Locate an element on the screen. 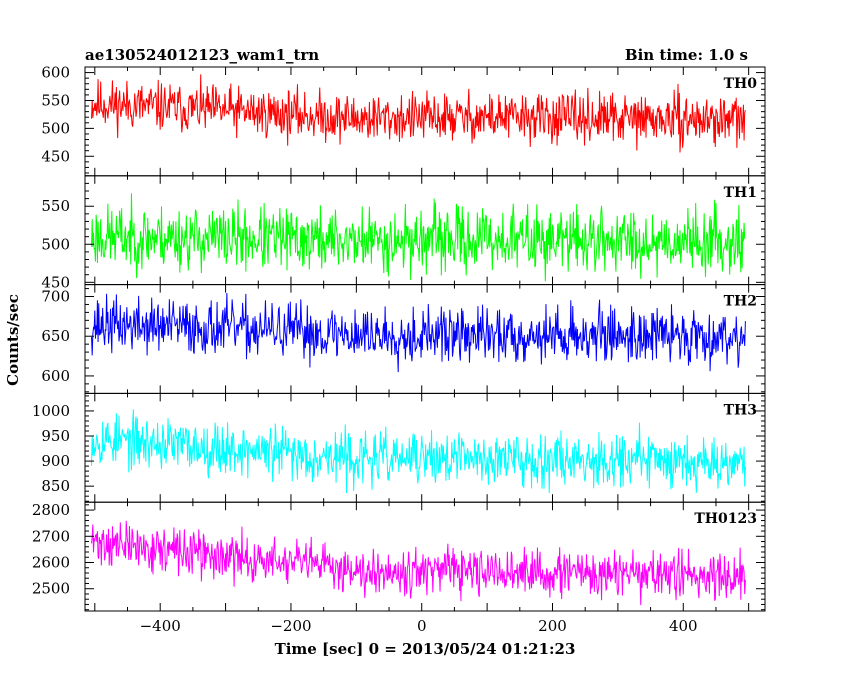  y-tick-label: 1000 is located at coordinates (51, 411).